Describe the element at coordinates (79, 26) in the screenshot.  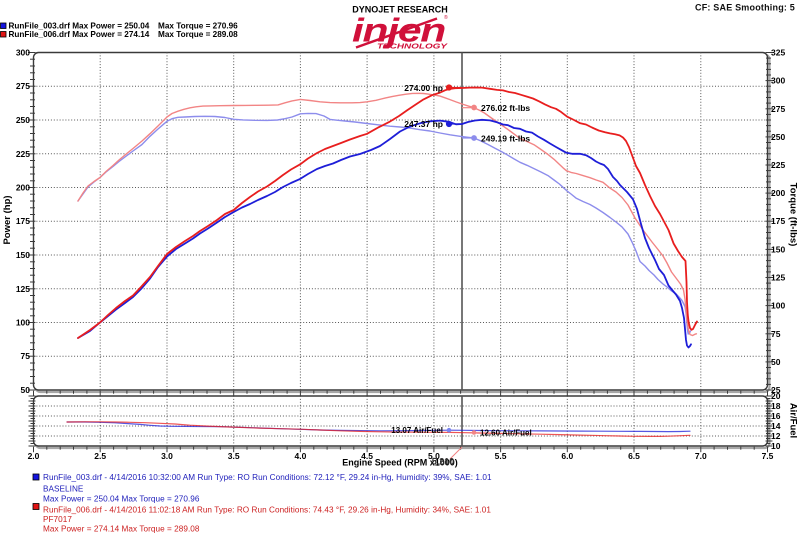
I see `svg-text:RunFile_003.drf Max Power = 25: RunFile_003.drf Max Power = 250.04` at that location.